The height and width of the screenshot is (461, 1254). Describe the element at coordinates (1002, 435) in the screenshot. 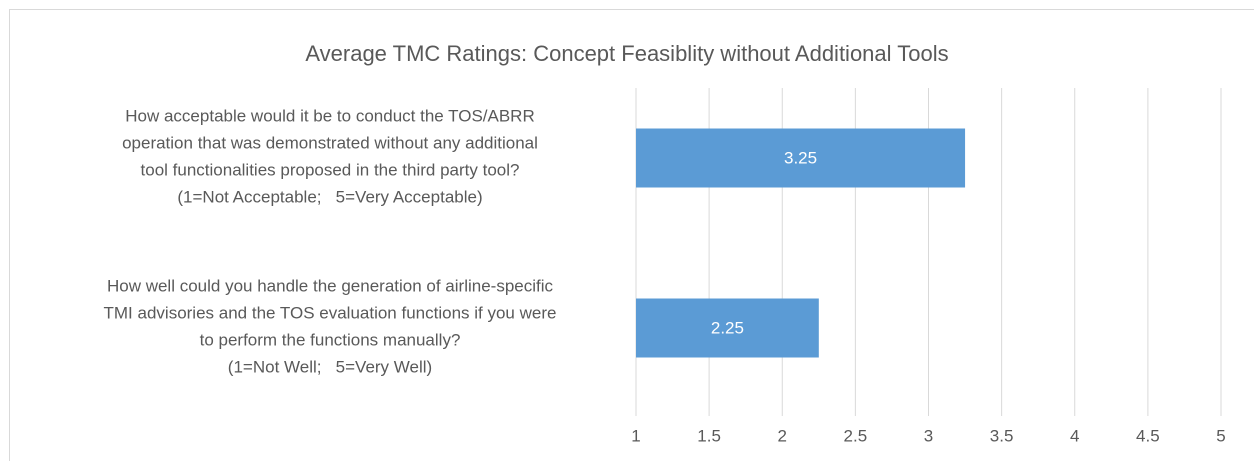

I see `x-tick-label: 3.5` at that location.